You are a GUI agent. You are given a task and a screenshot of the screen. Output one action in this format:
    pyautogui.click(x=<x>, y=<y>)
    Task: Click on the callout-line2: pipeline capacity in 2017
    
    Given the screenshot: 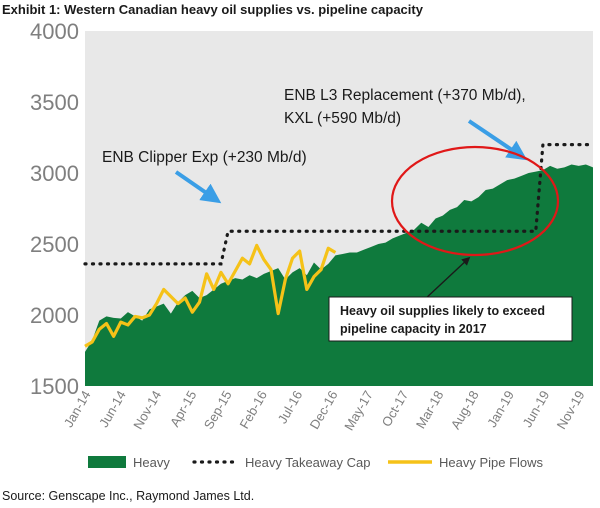 What is the action you would take?
    pyautogui.click(x=413, y=329)
    